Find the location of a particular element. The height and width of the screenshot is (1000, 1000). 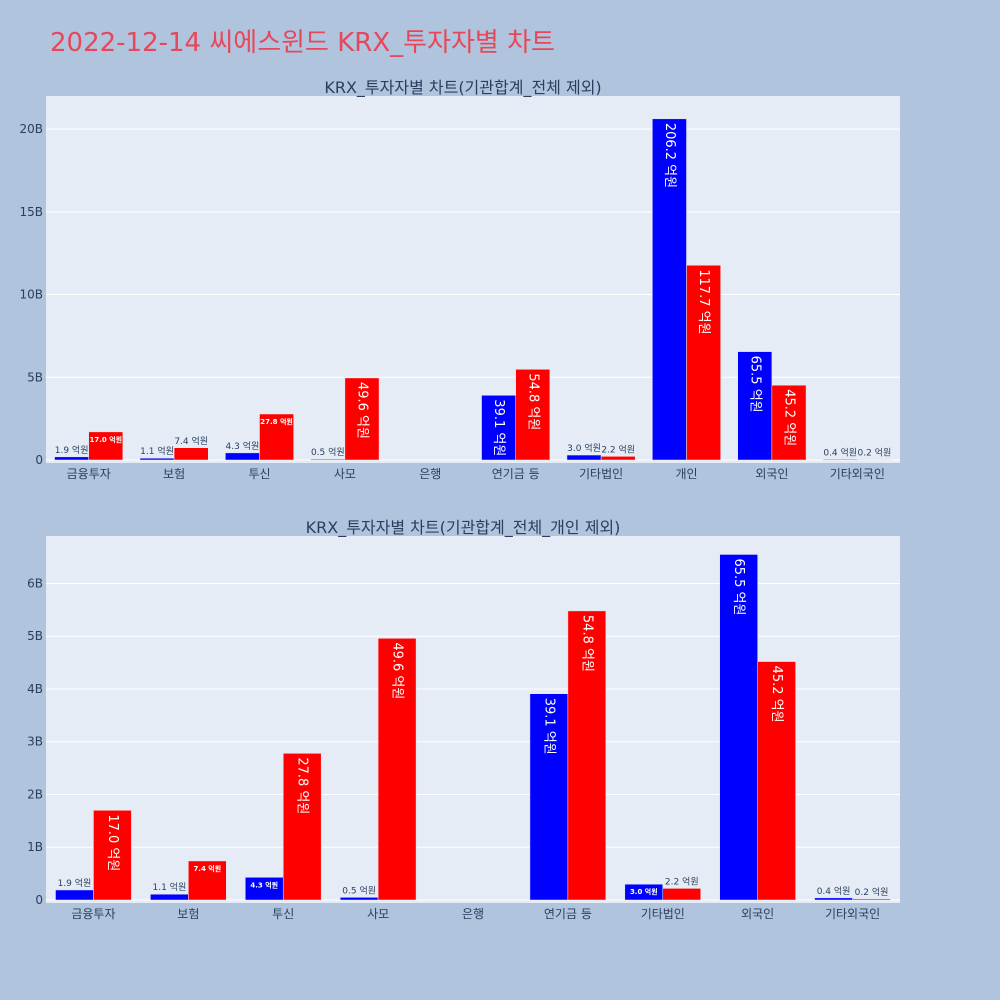

page-title: 2022-12-14 씨에스윈드 KRX_투자자별 차트 is located at coordinates (302, 43).